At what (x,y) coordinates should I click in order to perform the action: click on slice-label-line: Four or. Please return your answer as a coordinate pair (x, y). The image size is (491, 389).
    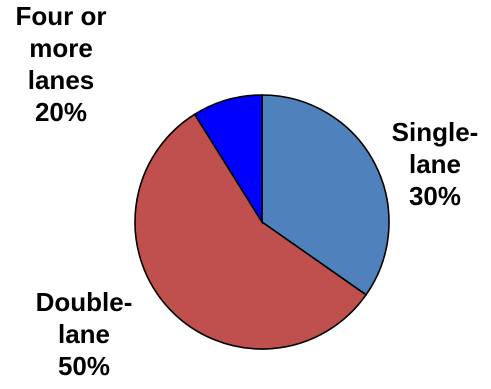
    Looking at the image, I should click on (61, 16).